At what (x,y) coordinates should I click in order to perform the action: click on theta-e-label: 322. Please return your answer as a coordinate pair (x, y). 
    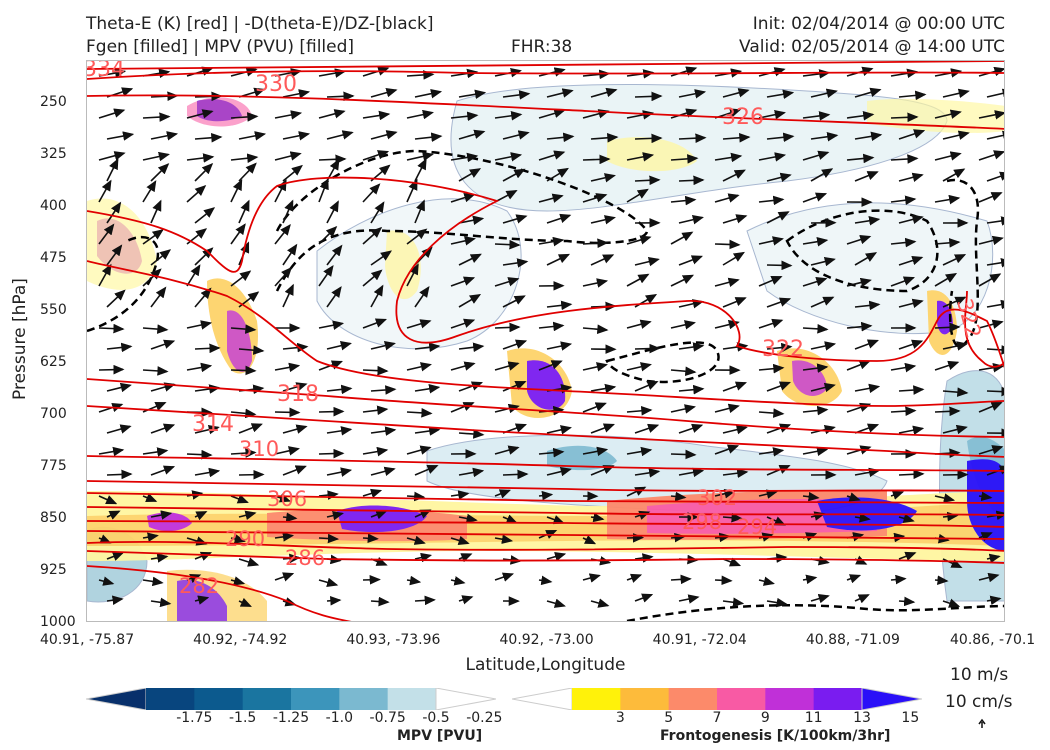
    Looking at the image, I should click on (783, 349).